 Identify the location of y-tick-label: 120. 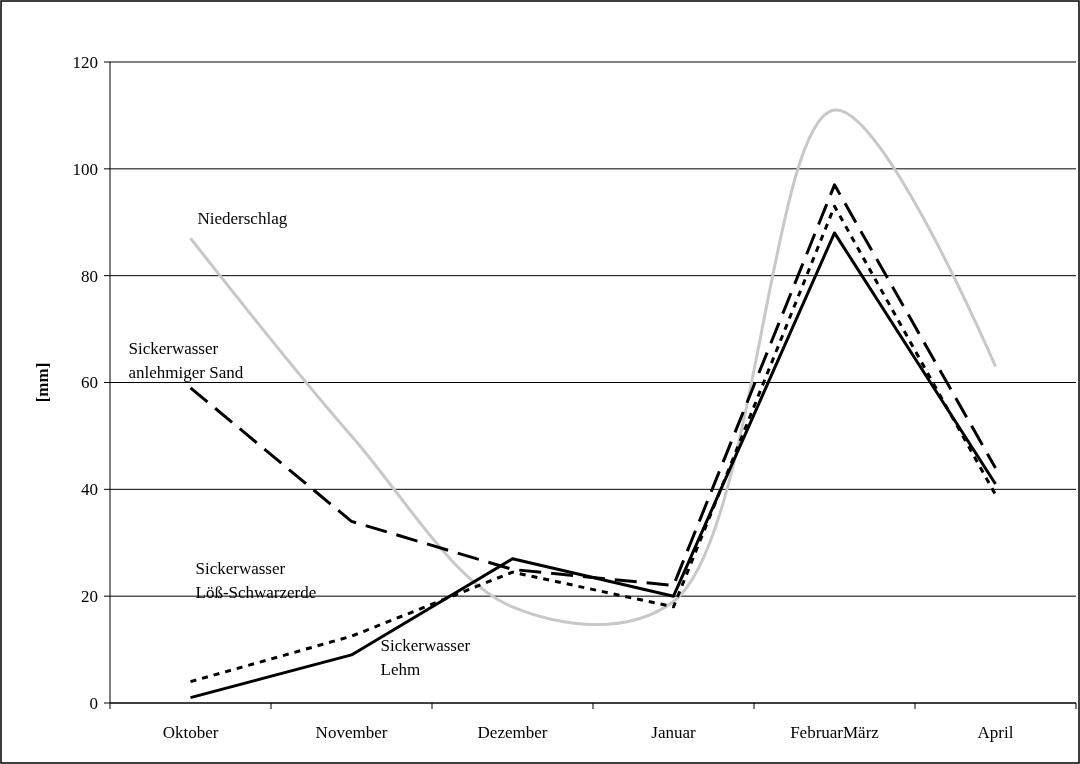
(85, 62).